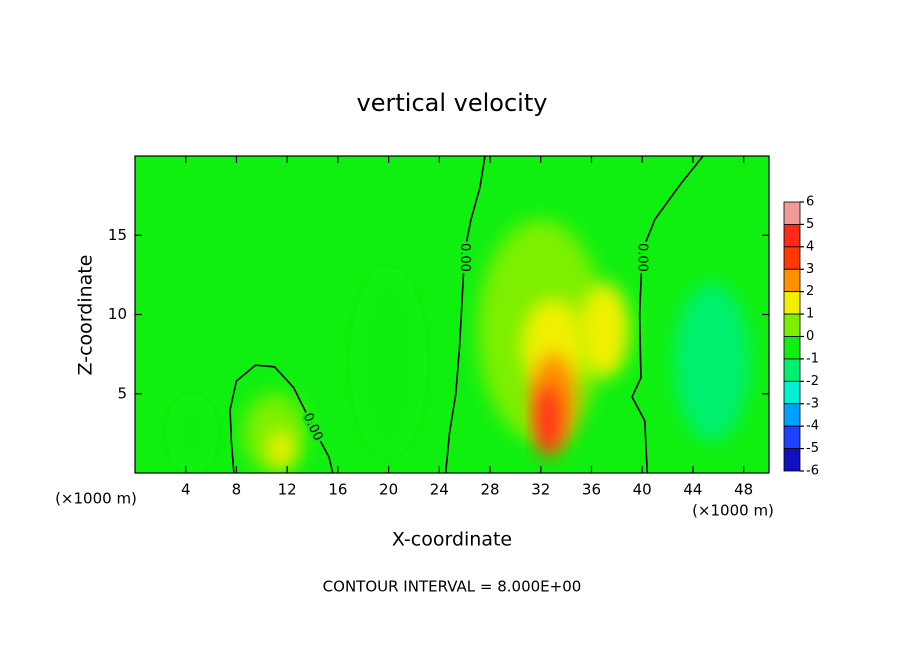 The width and height of the screenshot is (904, 654). I want to click on colorbar-tick-label: -2, so click(812, 381).